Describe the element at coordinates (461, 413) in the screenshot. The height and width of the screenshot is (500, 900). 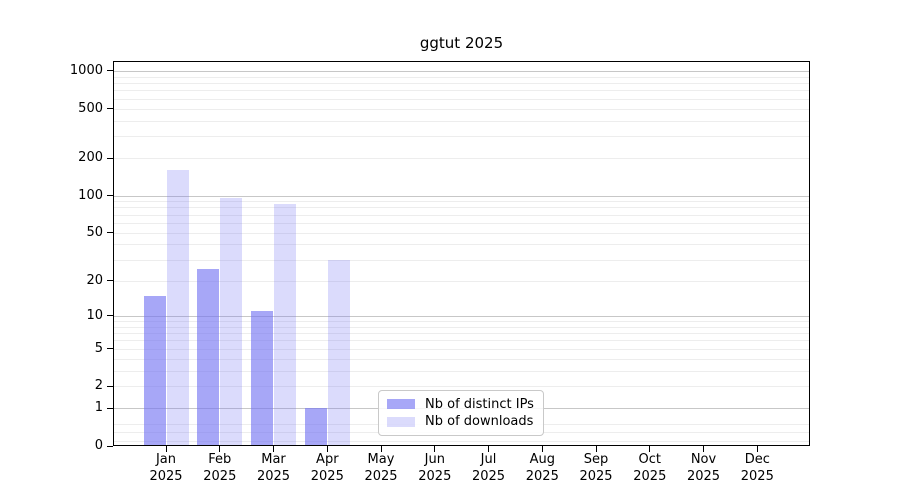
I see `legend: Nb of distinct IPs Nb of downloads` at that location.